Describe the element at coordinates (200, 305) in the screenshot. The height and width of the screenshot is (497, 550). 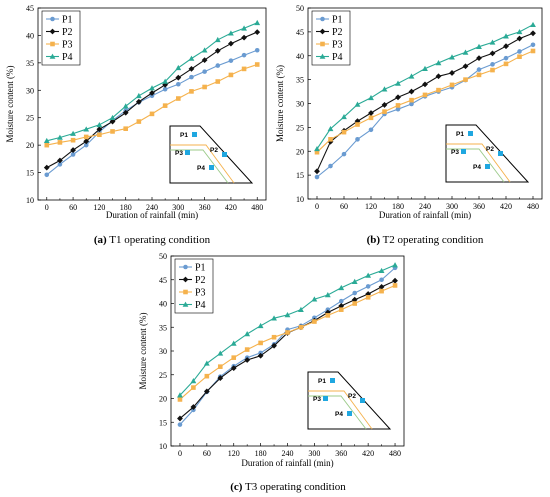
I see `legend-label-p4: P4` at that location.